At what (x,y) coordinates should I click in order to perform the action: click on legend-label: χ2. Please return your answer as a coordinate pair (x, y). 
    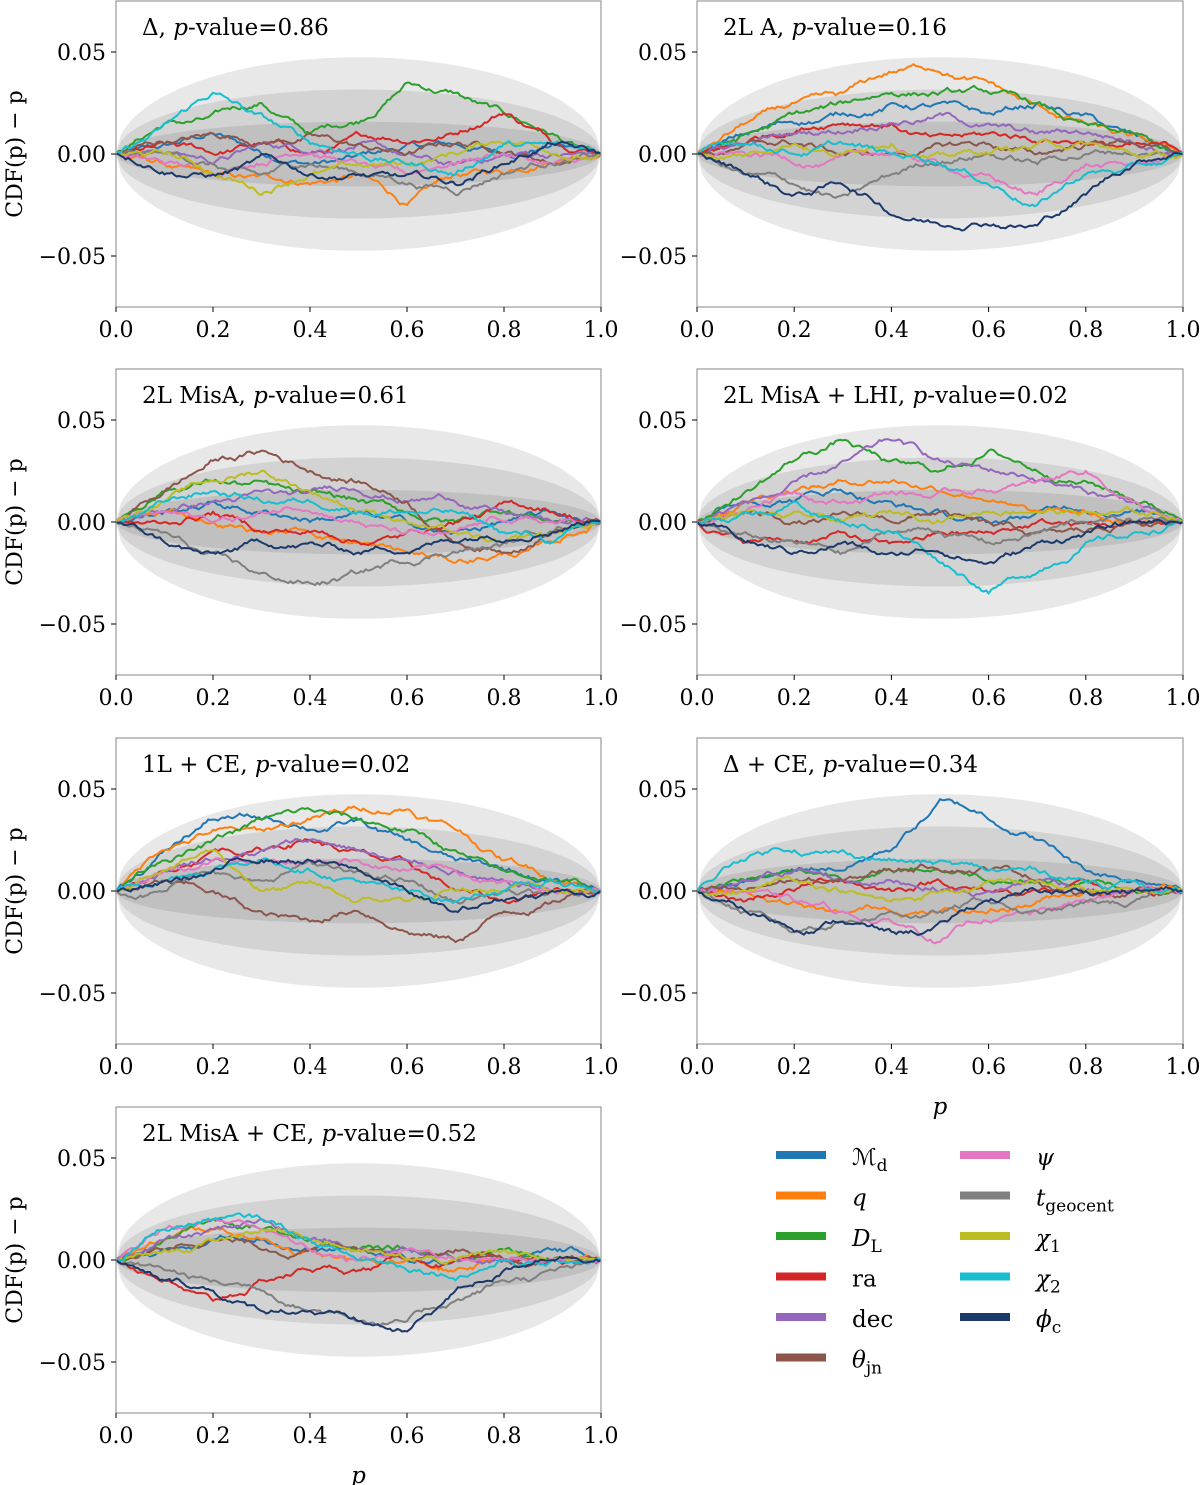
    Looking at the image, I should click on (1047, 1282).